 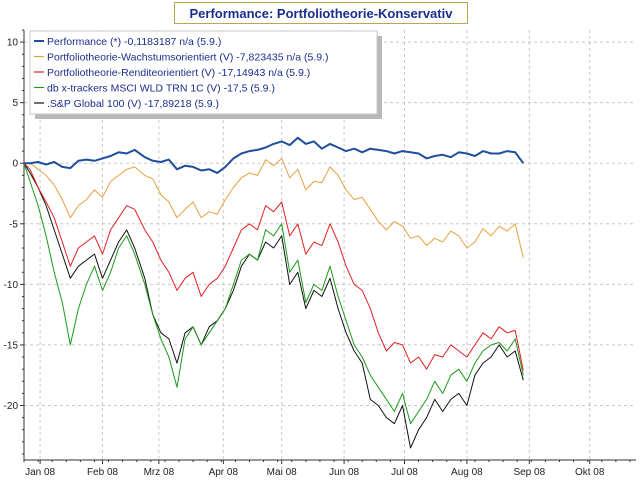 I want to click on legend-box, so click(x=203, y=72).